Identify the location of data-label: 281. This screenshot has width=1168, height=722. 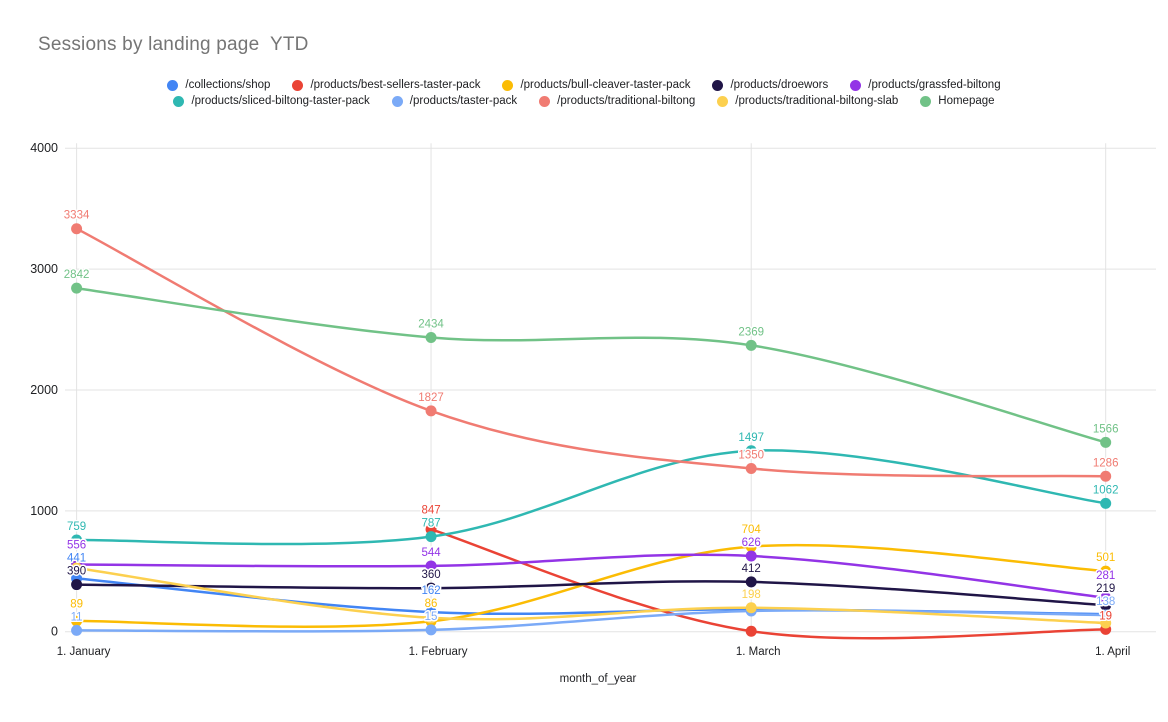
(1105, 576).